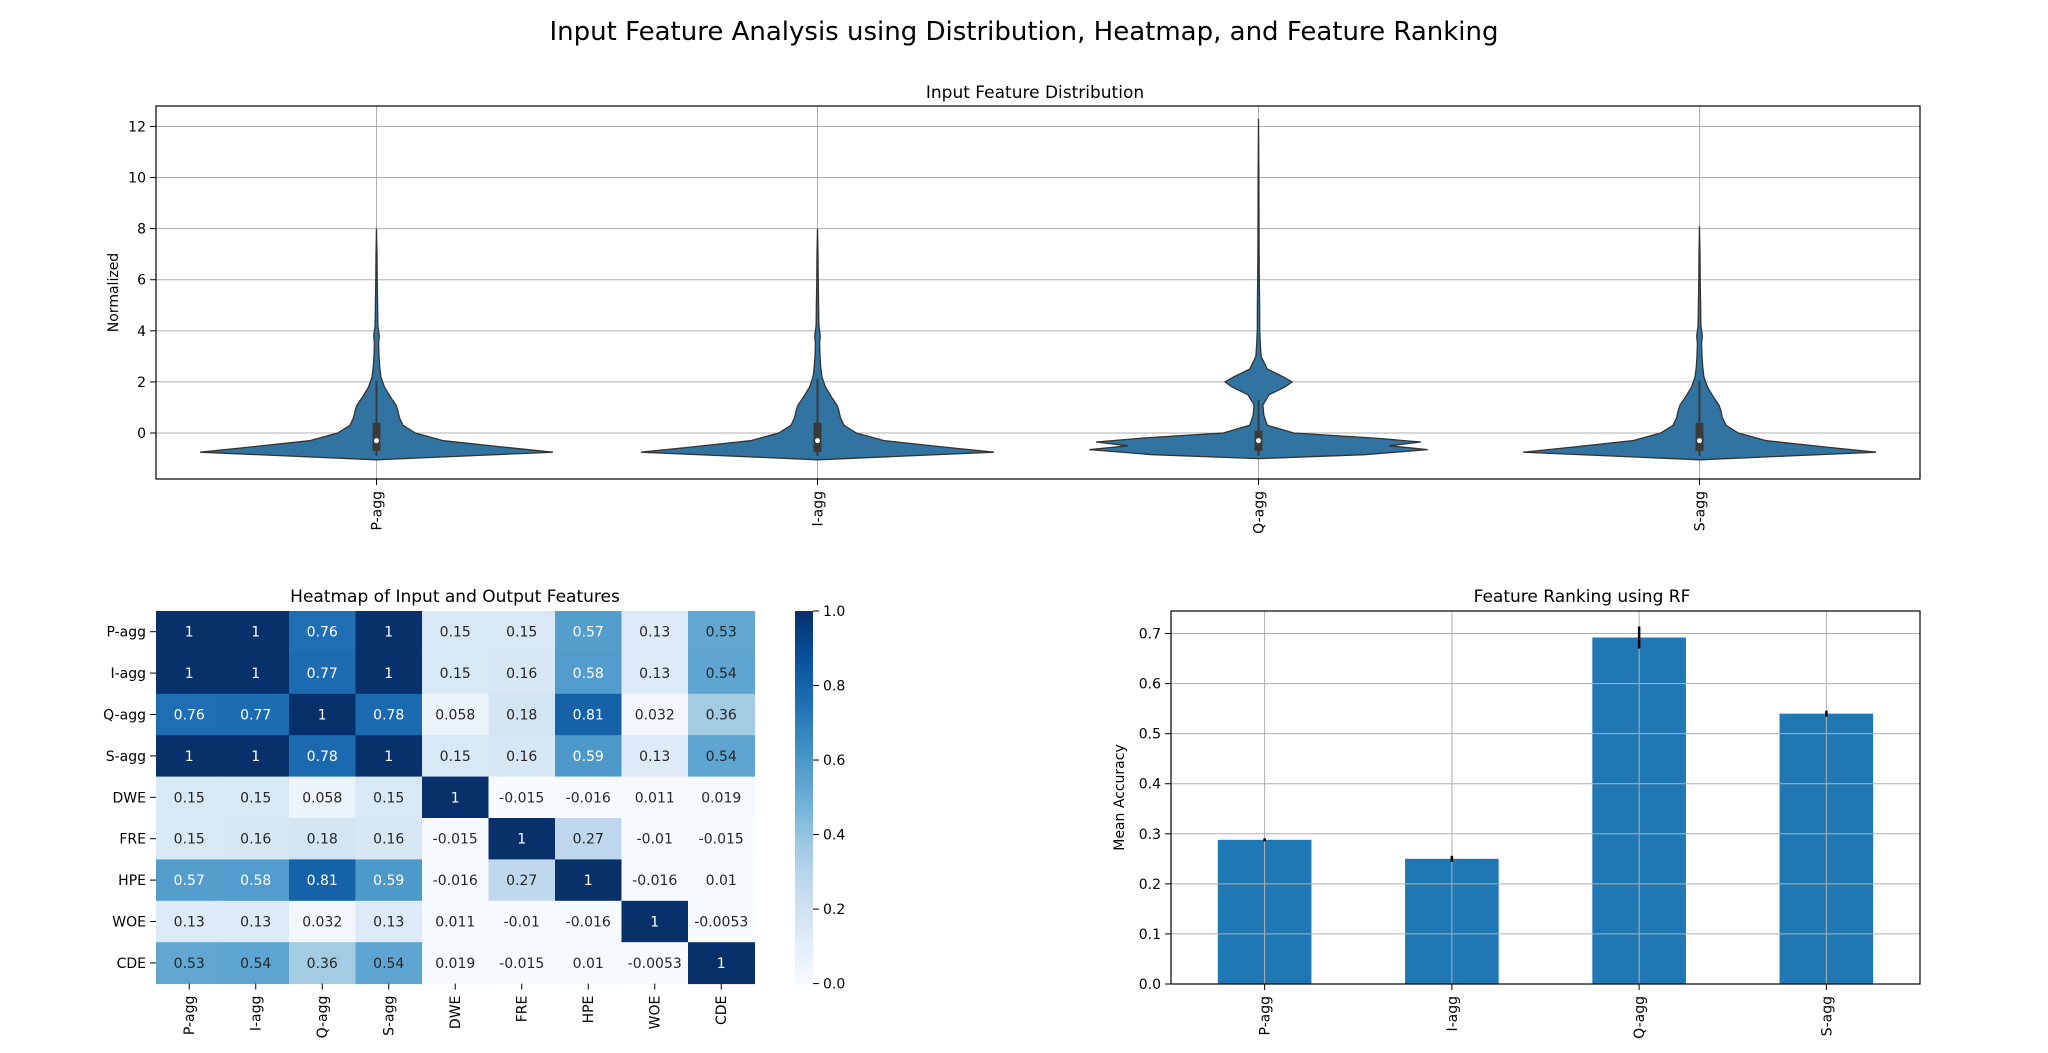  I want to click on heatmap-cell-label: 0.57, so click(588, 633).